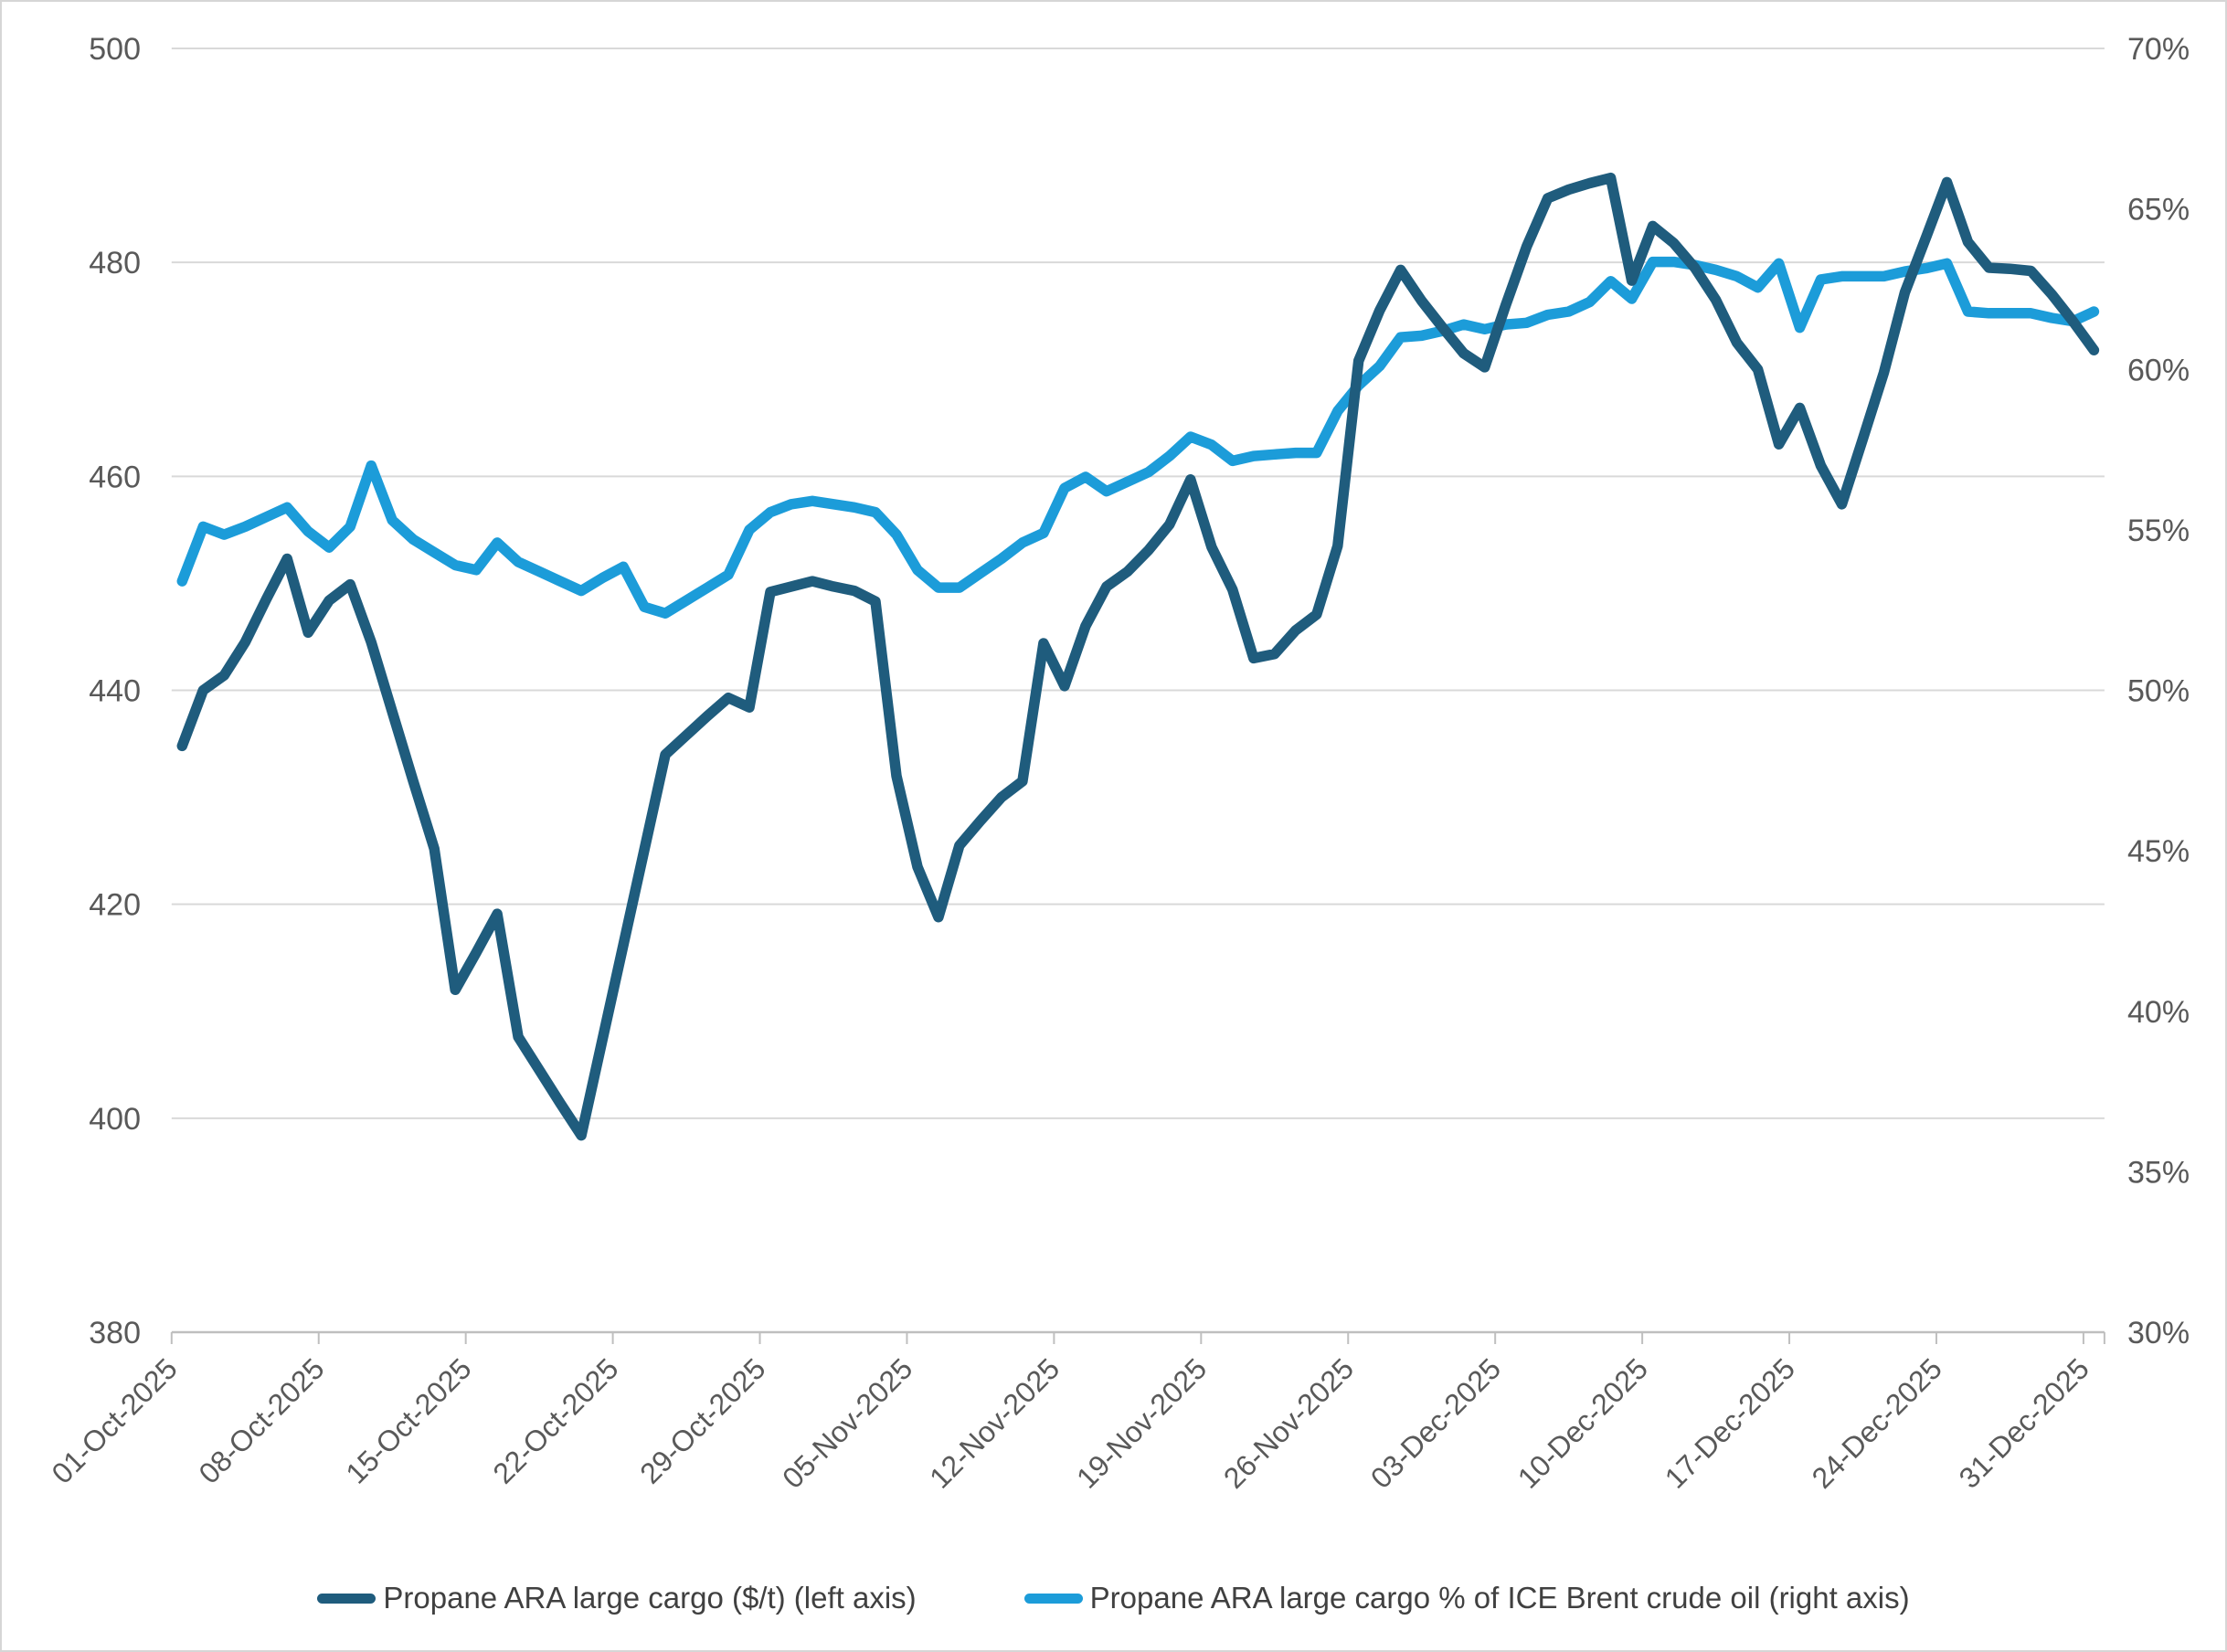  I want to click on x-axis-tick-label: 03-Dec-2025, so click(1435, 1423).